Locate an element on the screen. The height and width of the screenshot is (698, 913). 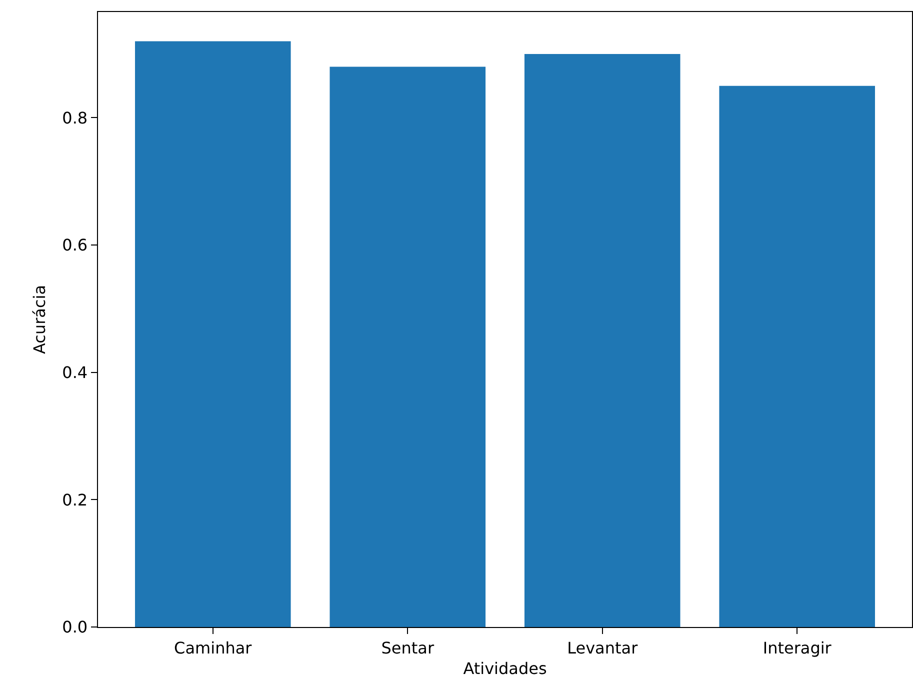
y-axis-title: Acurácia is located at coordinates (40, 319).